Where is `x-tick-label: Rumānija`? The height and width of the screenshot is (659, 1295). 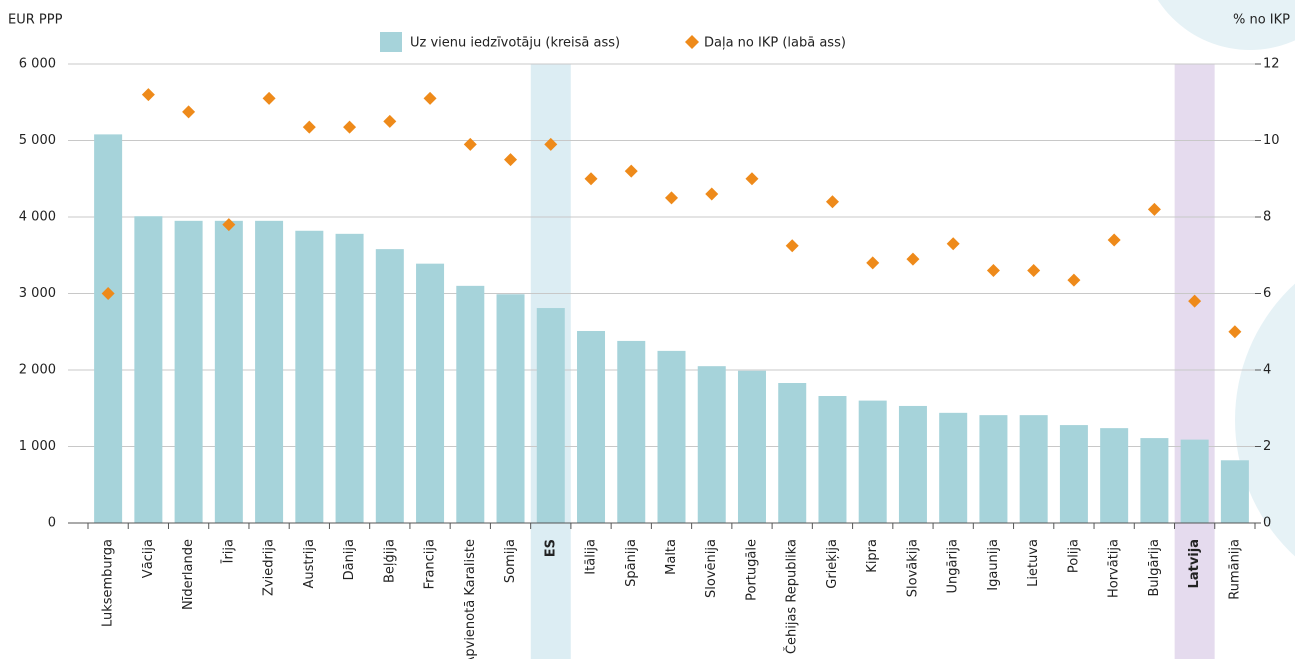
x-tick-label: Rumānija is located at coordinates (1234, 569).